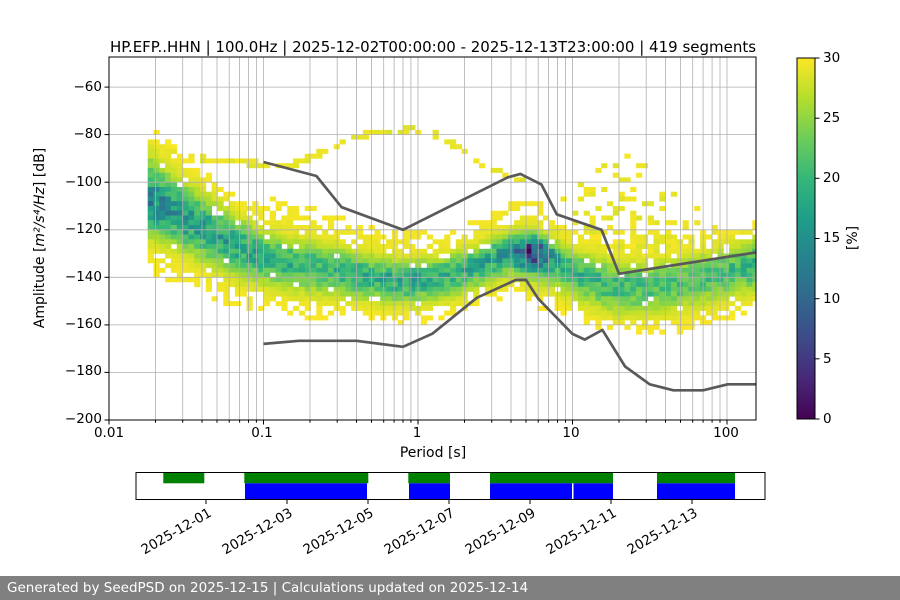  Describe the element at coordinates (88, 134) in the screenshot. I see `y-tick-label: −80` at that location.